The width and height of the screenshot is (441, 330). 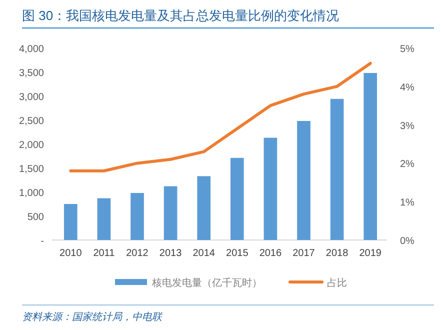 I want to click on x-tick-label: 2011, so click(x=104, y=253).